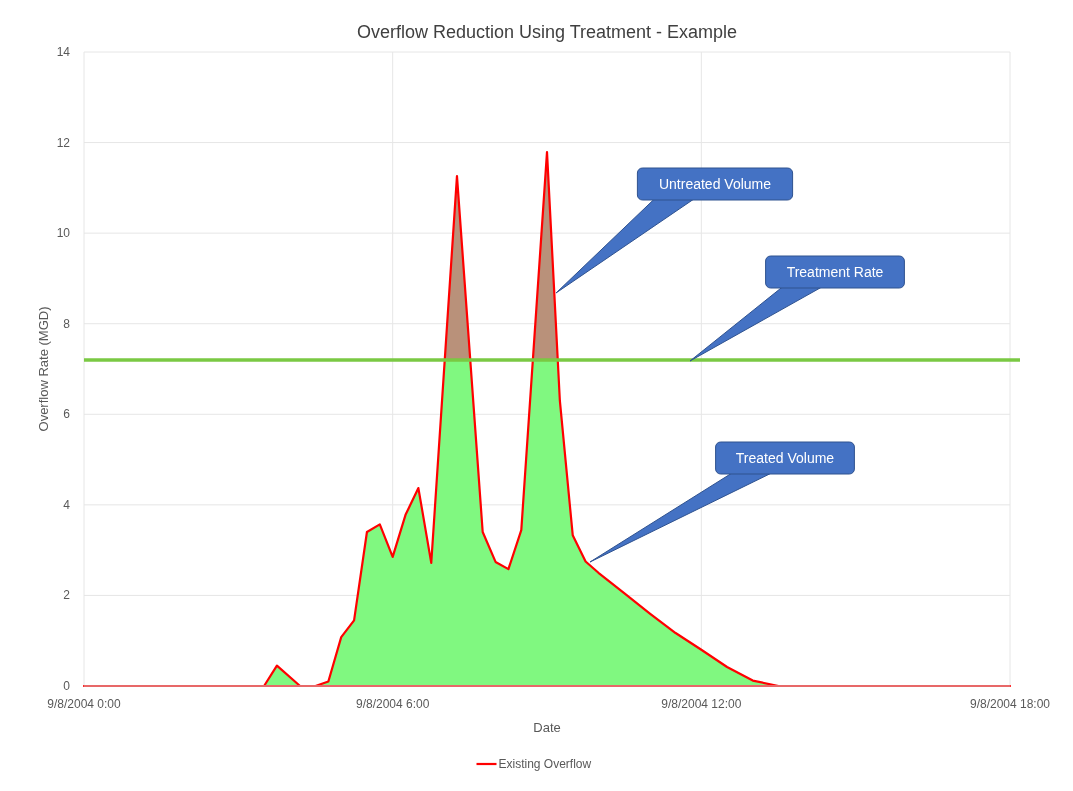 The width and height of the screenshot is (1073, 791). What do you see at coordinates (63, 142) in the screenshot?
I see `y-tick-label: 12` at bounding box center [63, 142].